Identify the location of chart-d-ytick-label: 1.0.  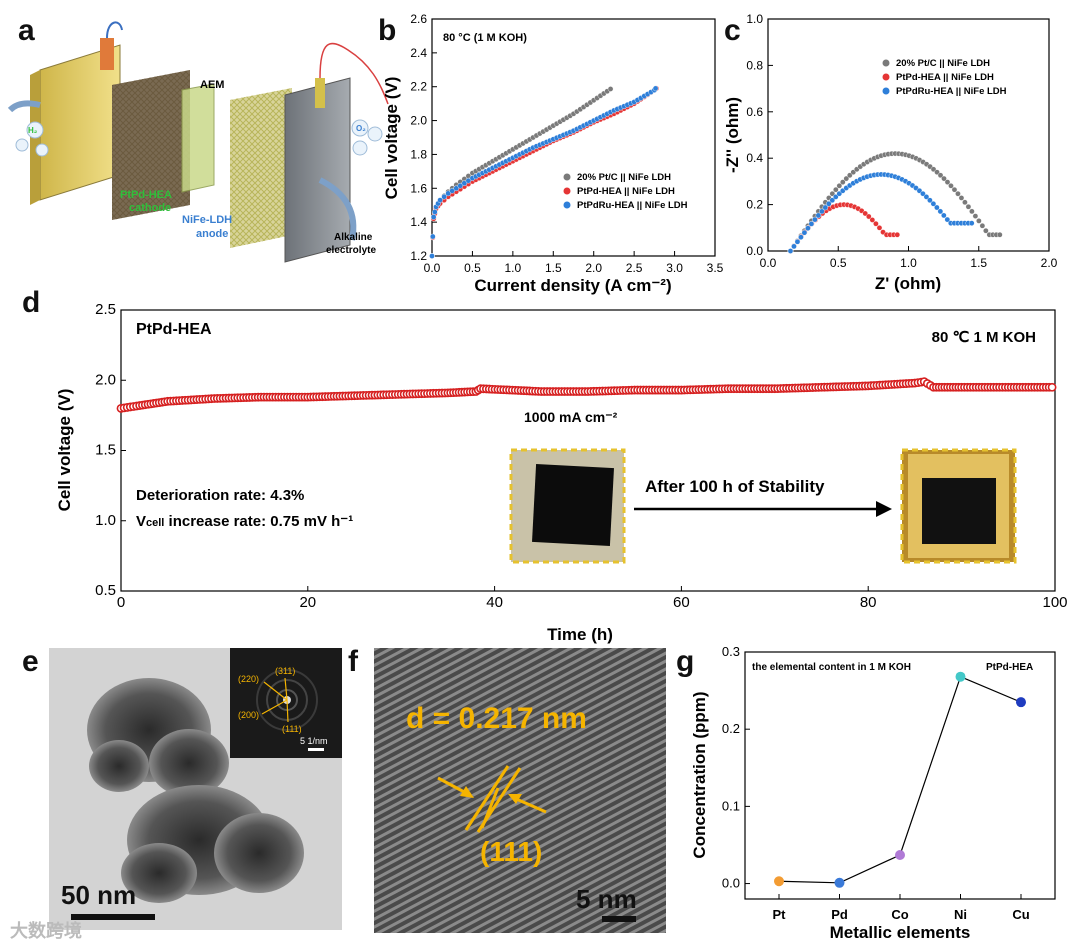
(105, 520).